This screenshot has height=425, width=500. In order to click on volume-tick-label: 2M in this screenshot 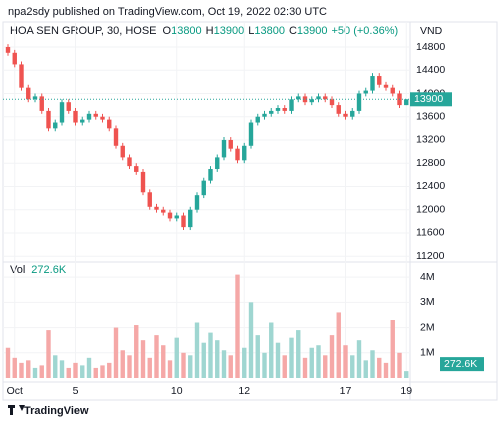, I will do `click(427, 327)`.